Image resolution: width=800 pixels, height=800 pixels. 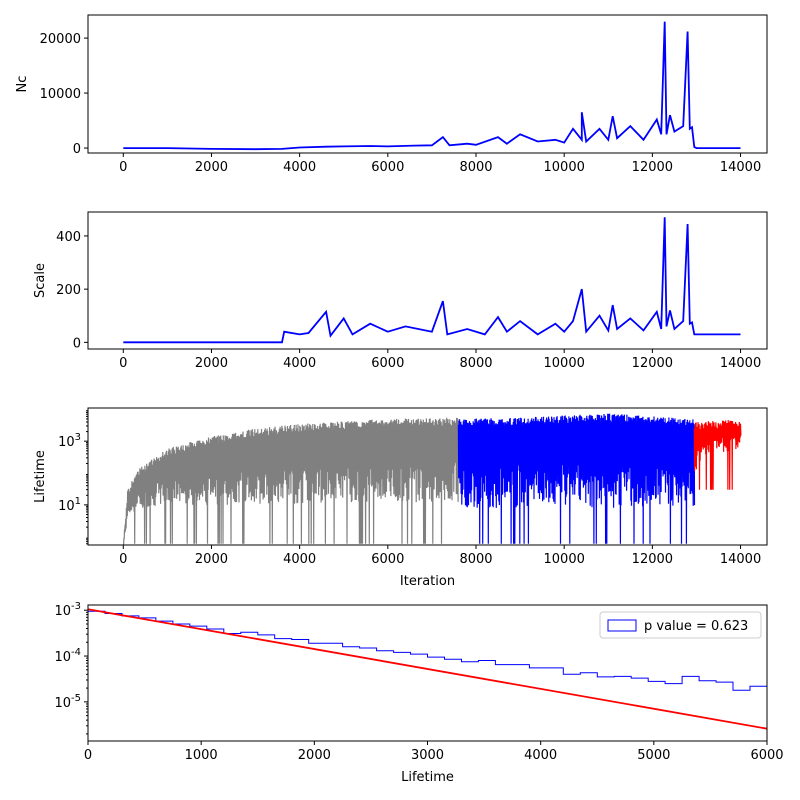 I want to click on legend-label: p value = 0.623, so click(x=696, y=626).